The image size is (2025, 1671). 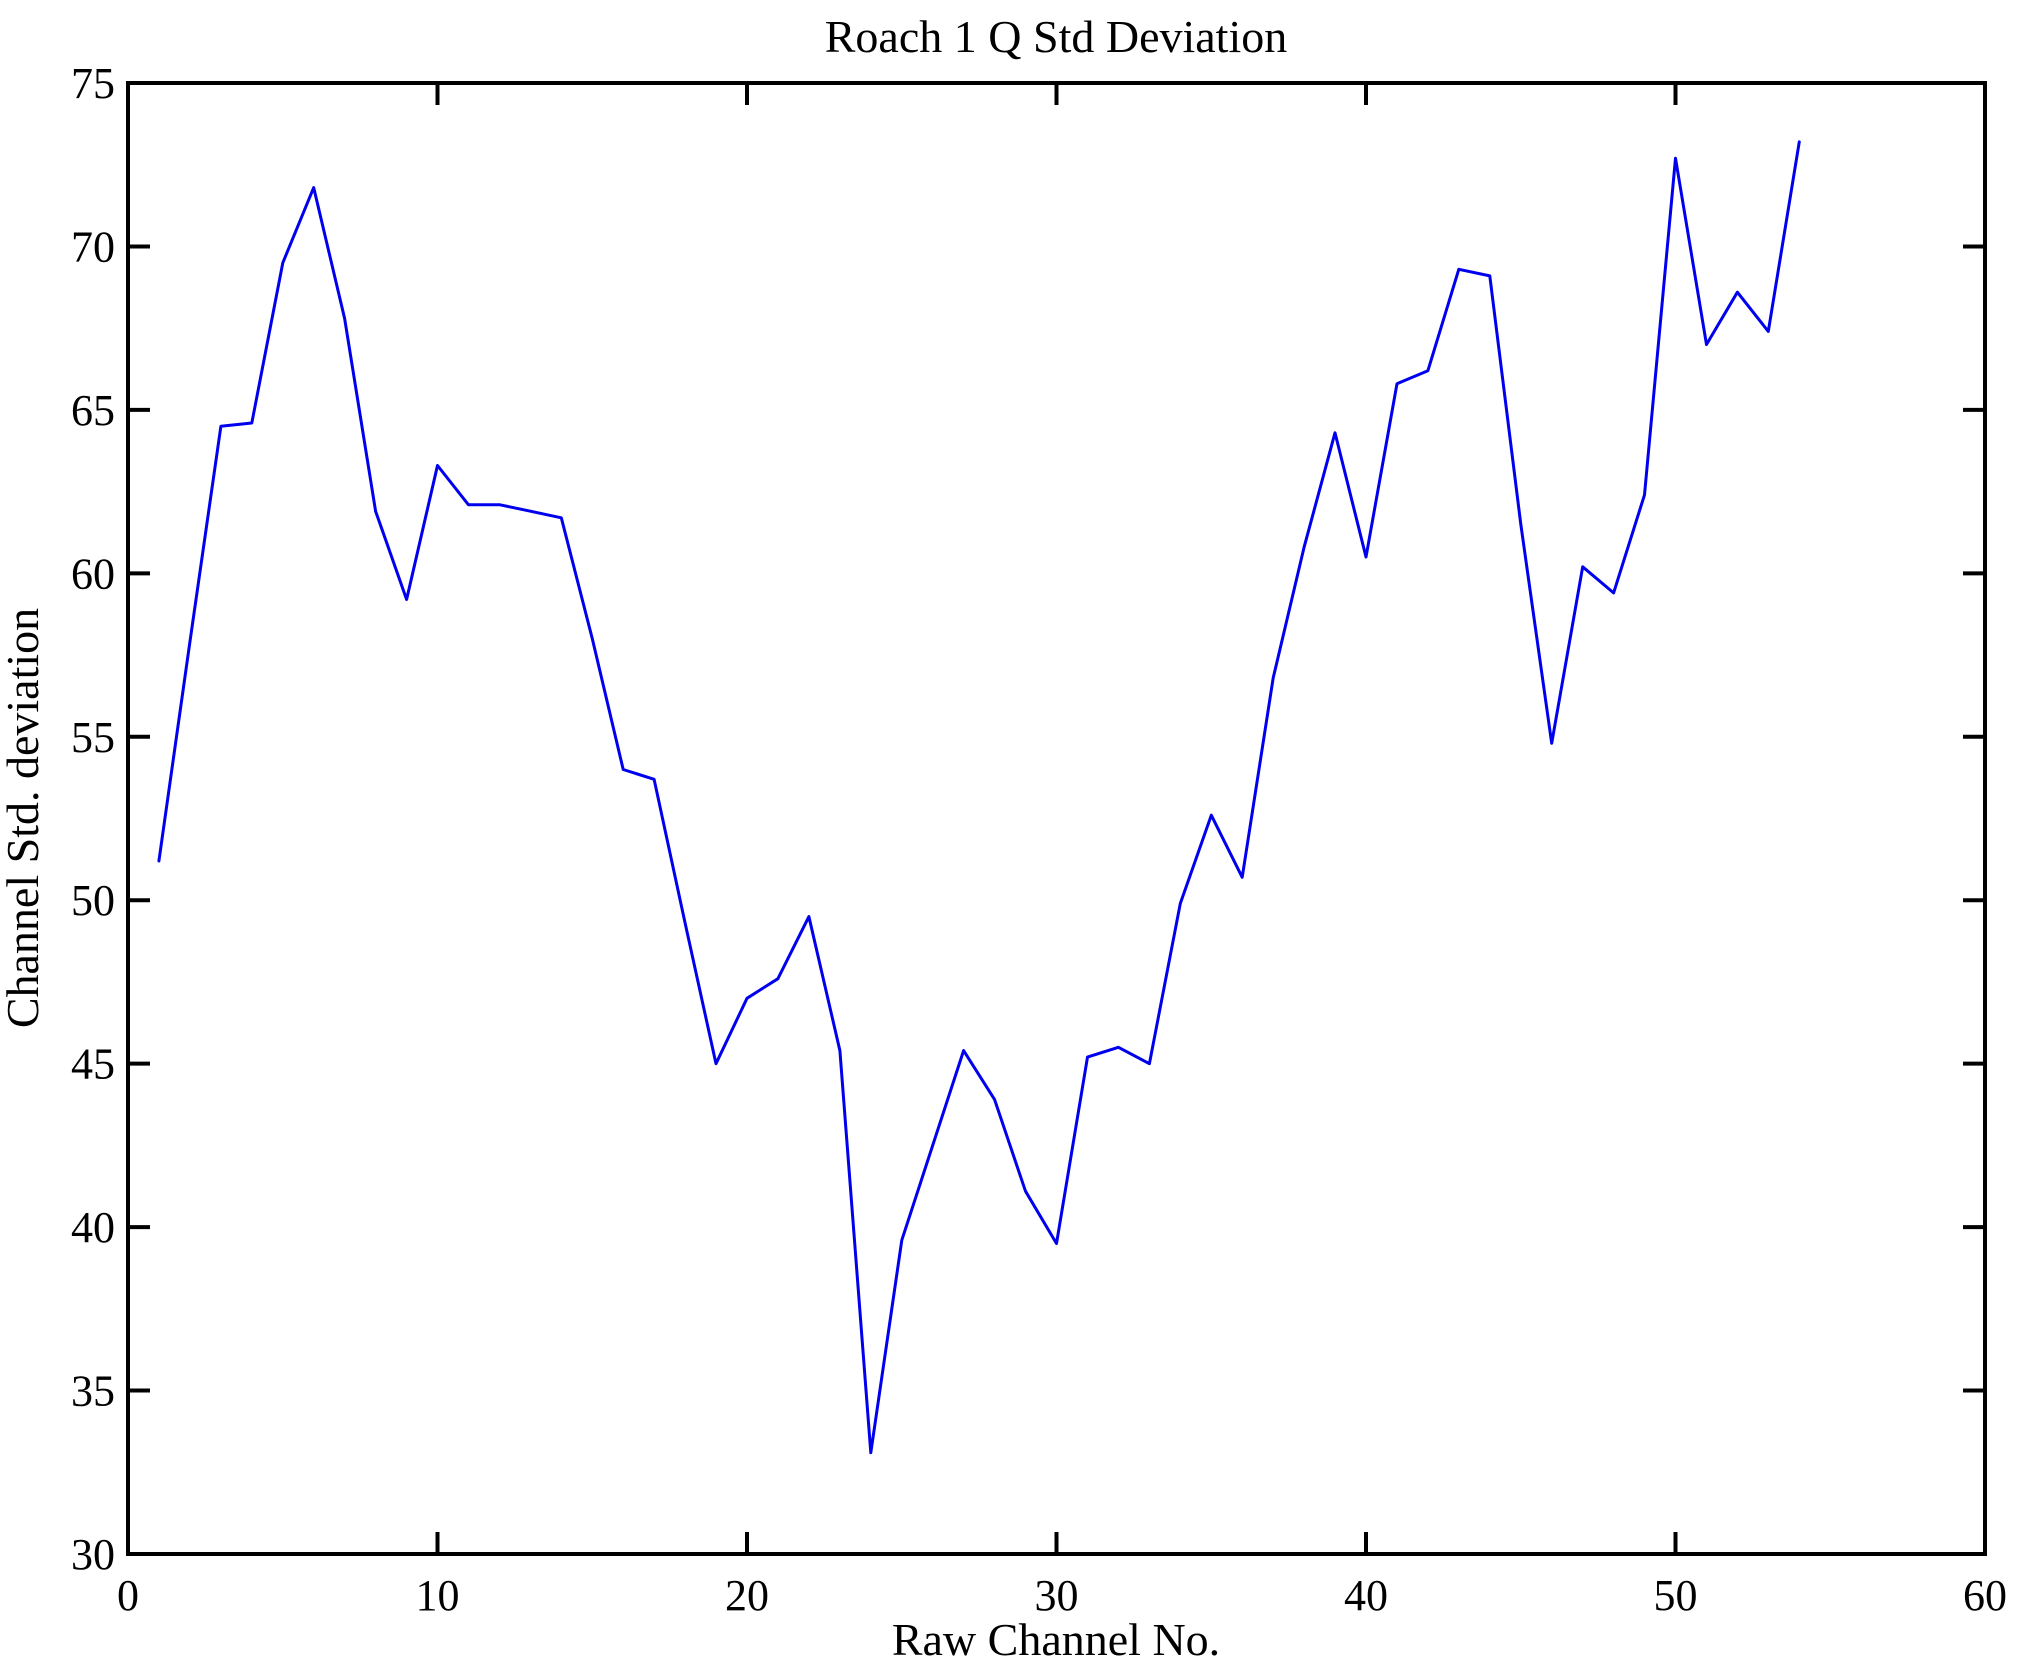 I want to click on y-tick-label: 55, so click(x=93, y=737).